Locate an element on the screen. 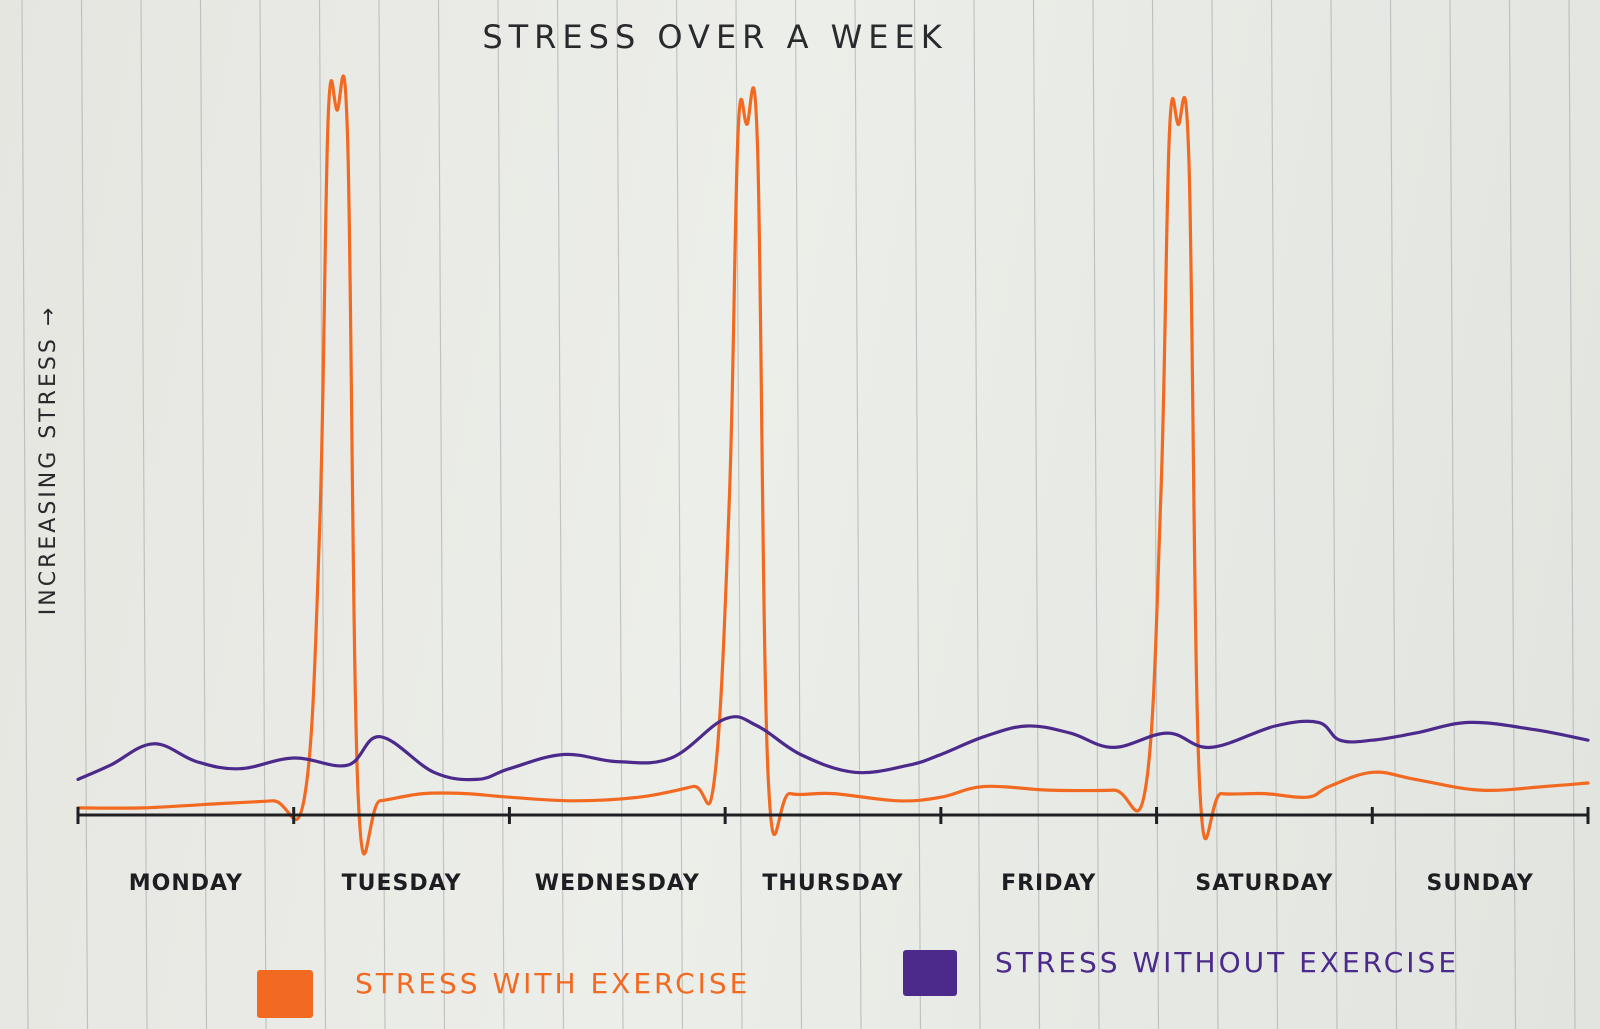 The height and width of the screenshot is (1029, 1600). x-tick-label: FRIDAY is located at coordinates (1048, 883).